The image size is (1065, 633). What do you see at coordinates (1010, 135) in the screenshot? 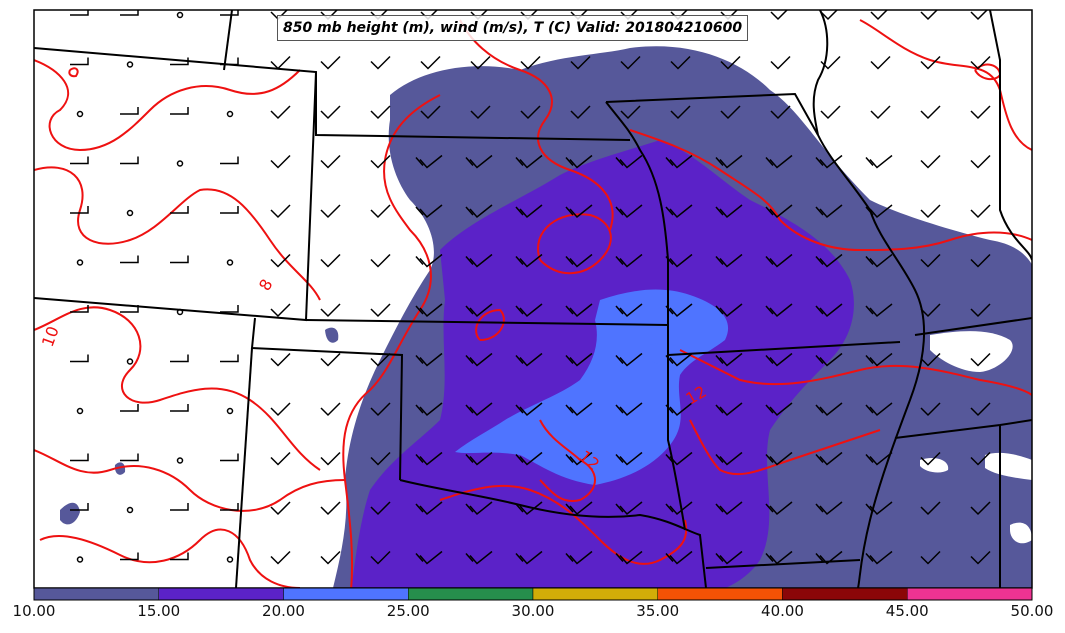
I see `state-boundary` at bounding box center [1010, 135].